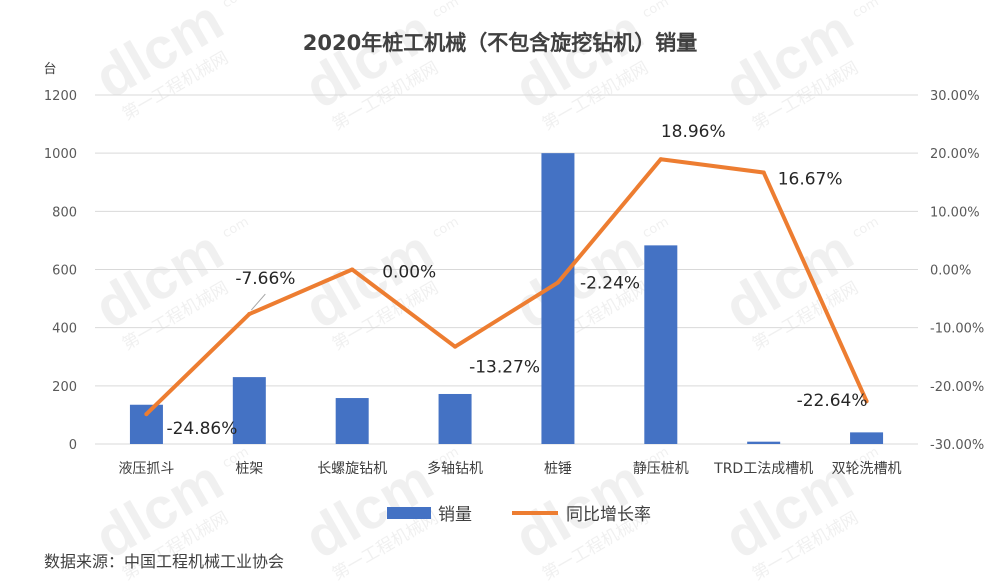 The height and width of the screenshot is (586, 1000). What do you see at coordinates (509, 468) in the screenshot?
I see `x-axis-categories: 液压抓斗 桩架 长螺旋钻机 多轴钻机 桩锤 静压桩机 TRD工法成槽机 双轮洗槽机` at bounding box center [509, 468].